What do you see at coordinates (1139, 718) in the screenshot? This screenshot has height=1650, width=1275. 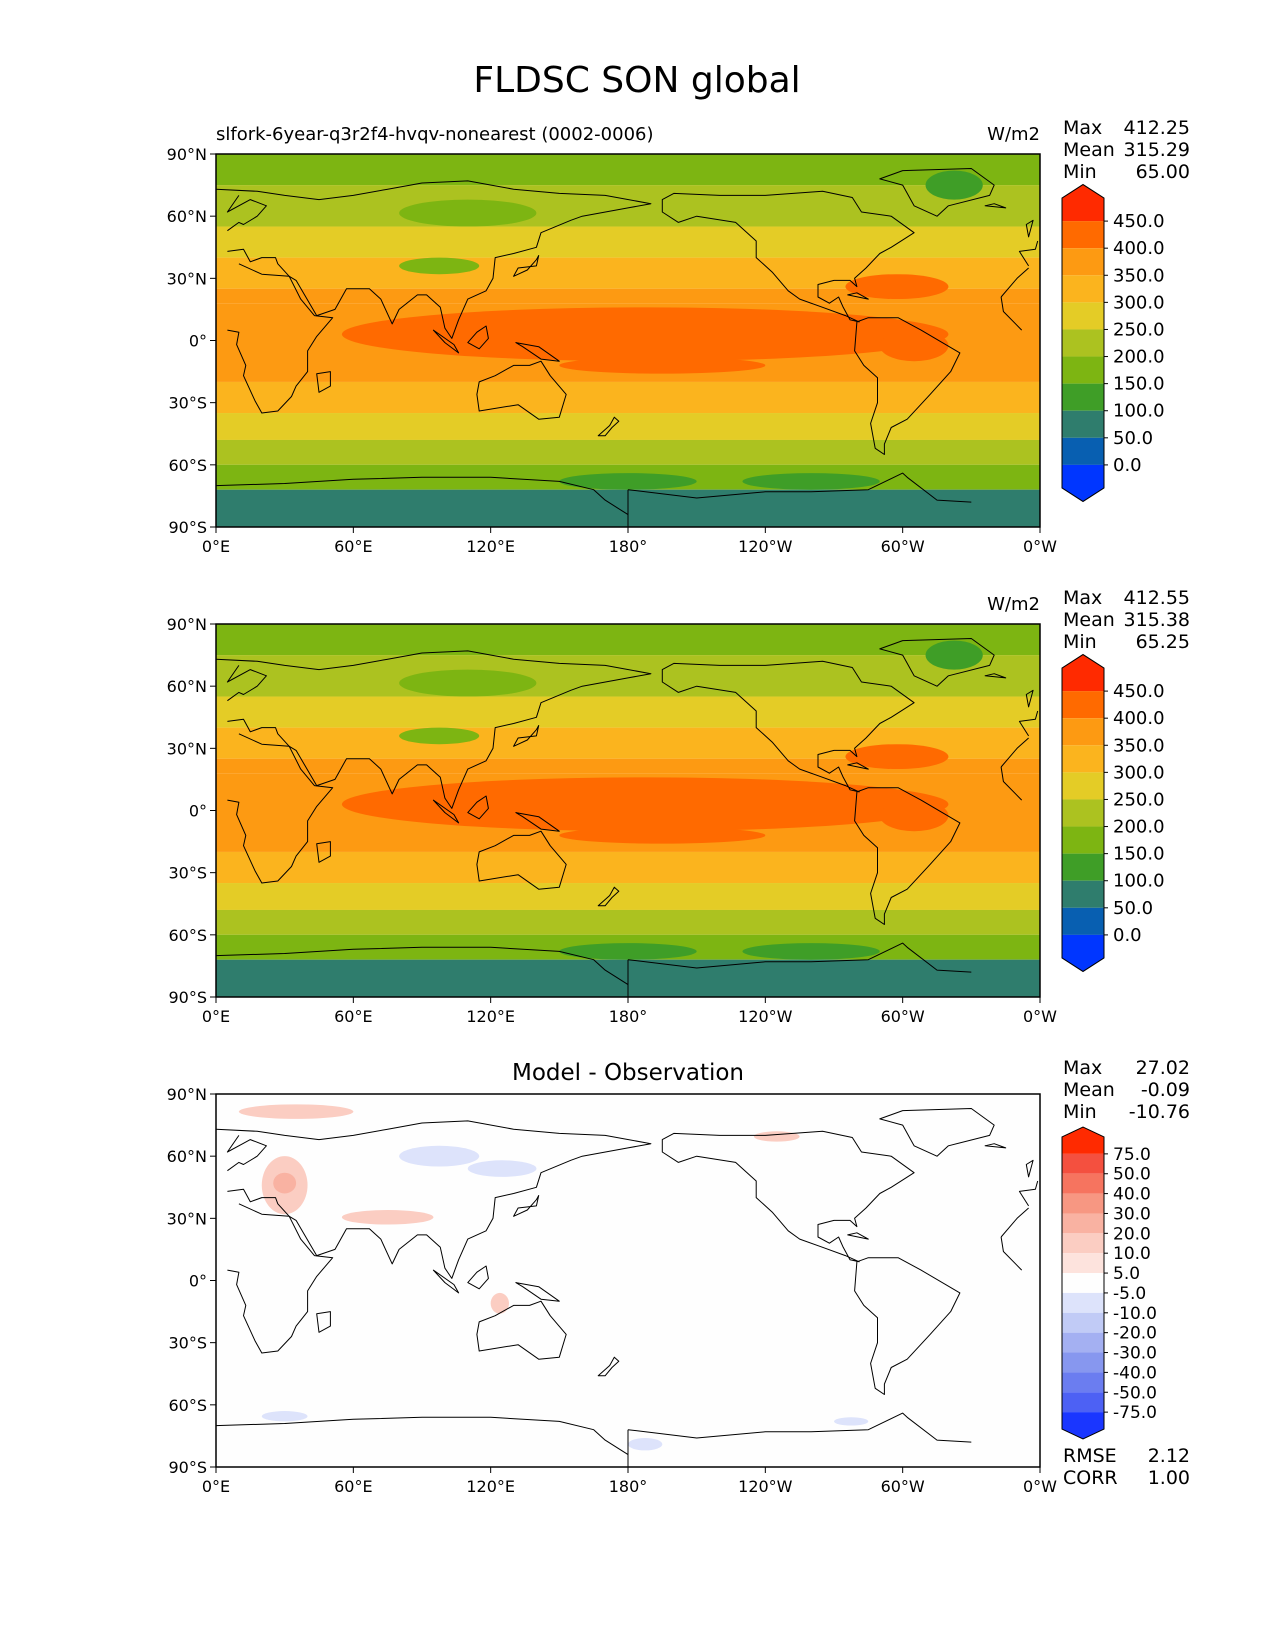 I see `colorbar-level-label: 400.0` at bounding box center [1139, 718].